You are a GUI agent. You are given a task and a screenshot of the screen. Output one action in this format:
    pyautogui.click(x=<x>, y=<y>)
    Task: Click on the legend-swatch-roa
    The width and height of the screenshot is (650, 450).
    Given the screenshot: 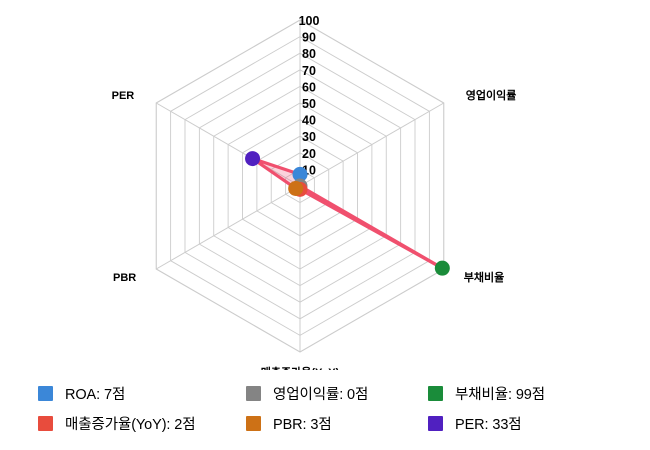 What is the action you would take?
    pyautogui.click(x=45, y=393)
    